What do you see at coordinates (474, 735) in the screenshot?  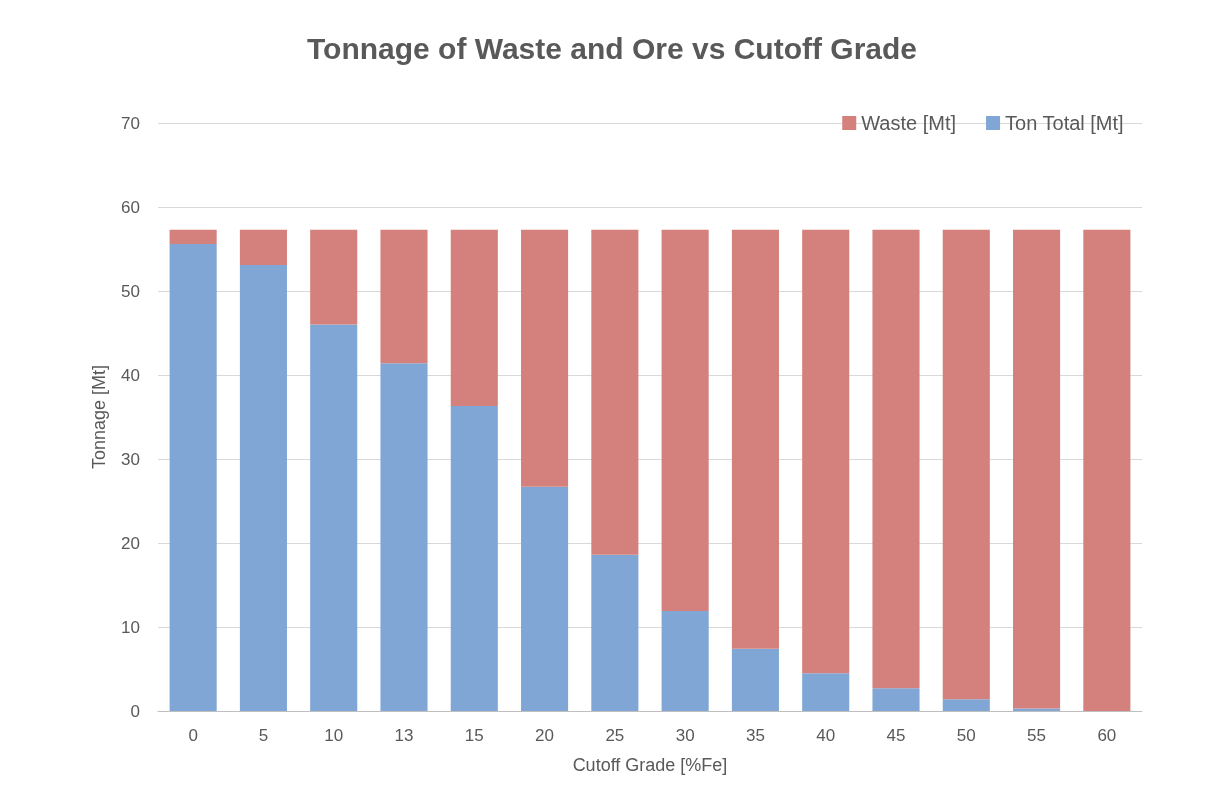 I see `x-tick-label: 15` at bounding box center [474, 735].